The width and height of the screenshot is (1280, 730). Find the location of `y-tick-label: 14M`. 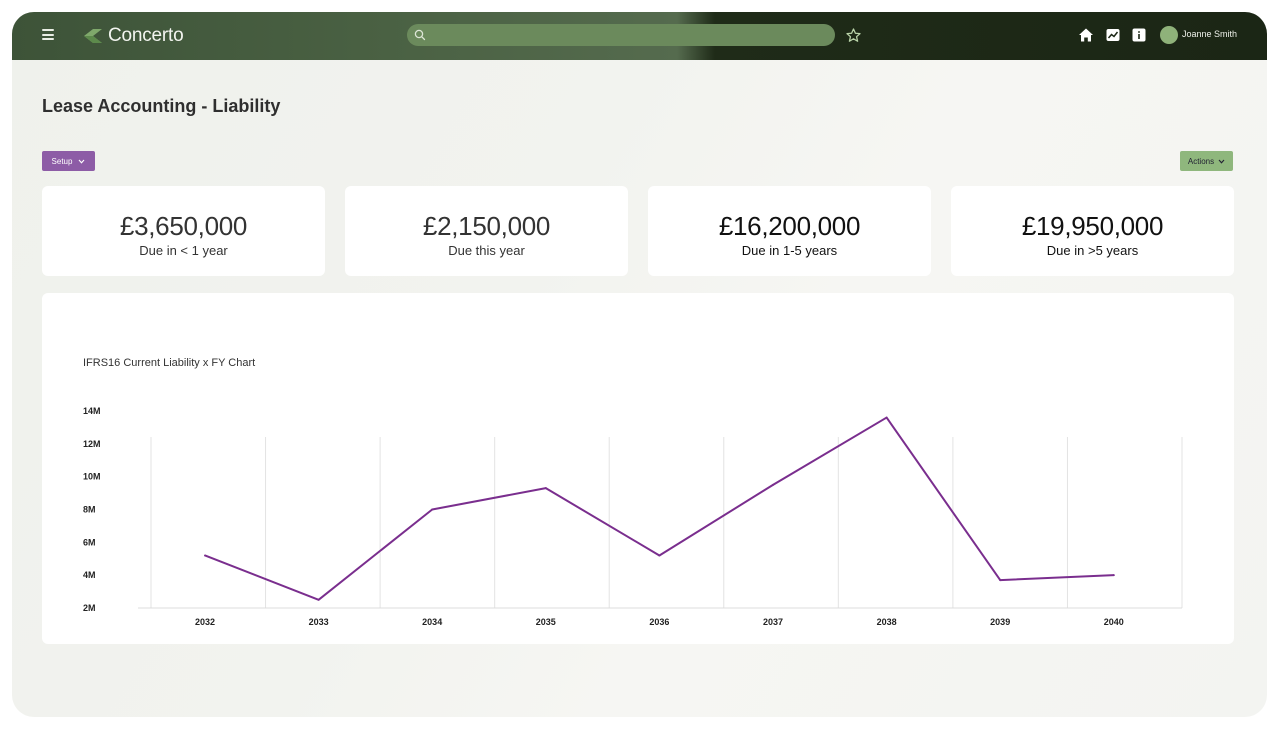

y-tick-label: 14M is located at coordinates (92, 411).